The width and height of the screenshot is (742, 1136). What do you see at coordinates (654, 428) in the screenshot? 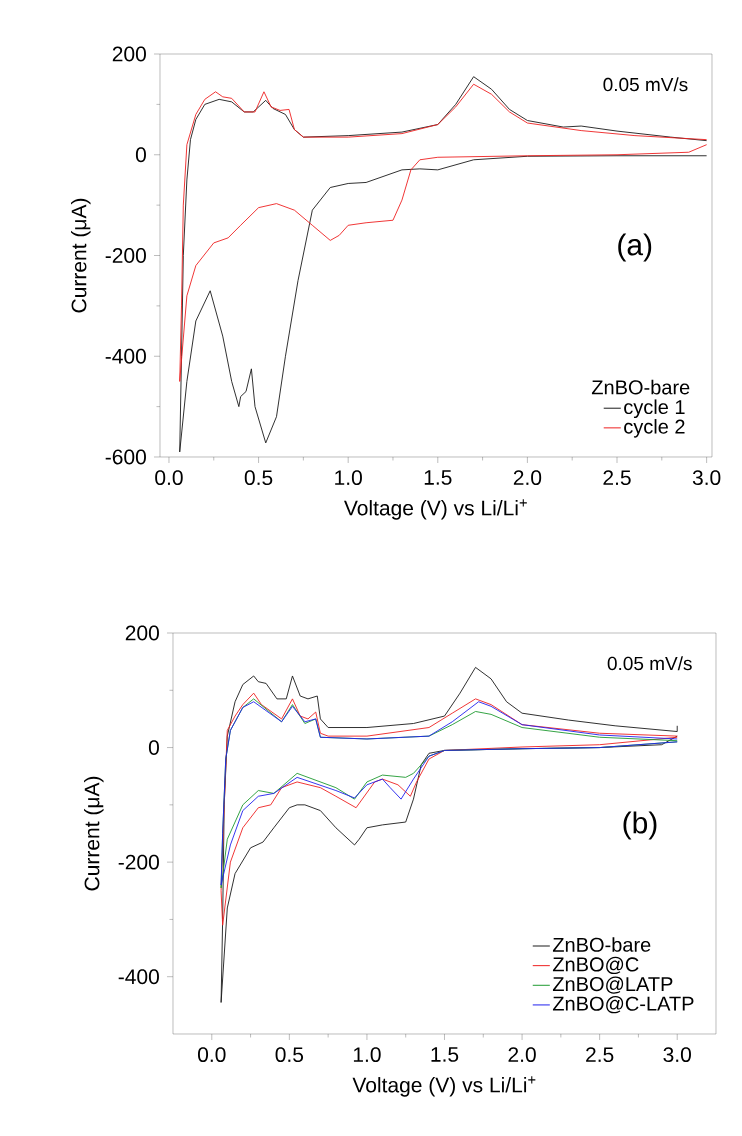
I see `legend-label: cycle 2` at bounding box center [654, 428].